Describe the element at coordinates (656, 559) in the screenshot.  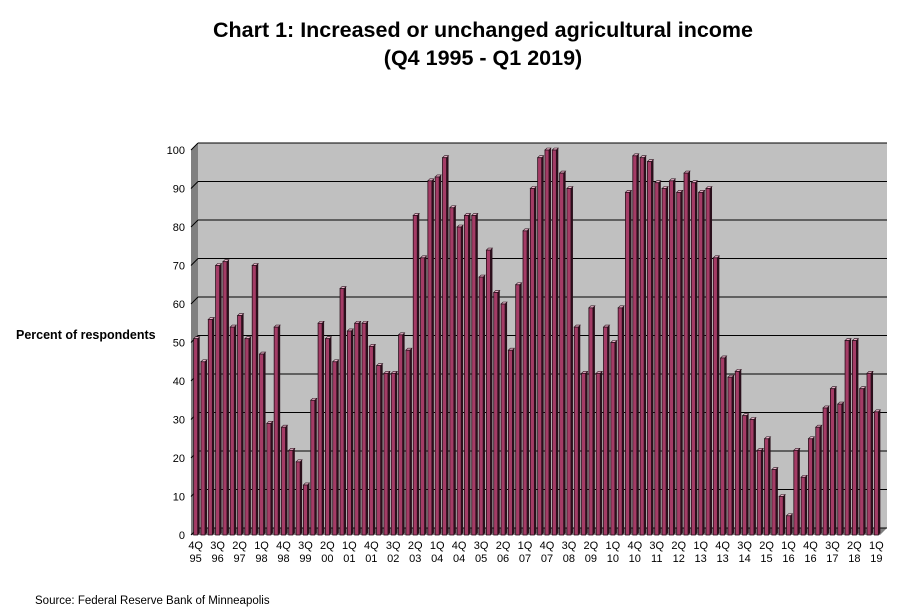
I see `x-tick-year: 11` at that location.